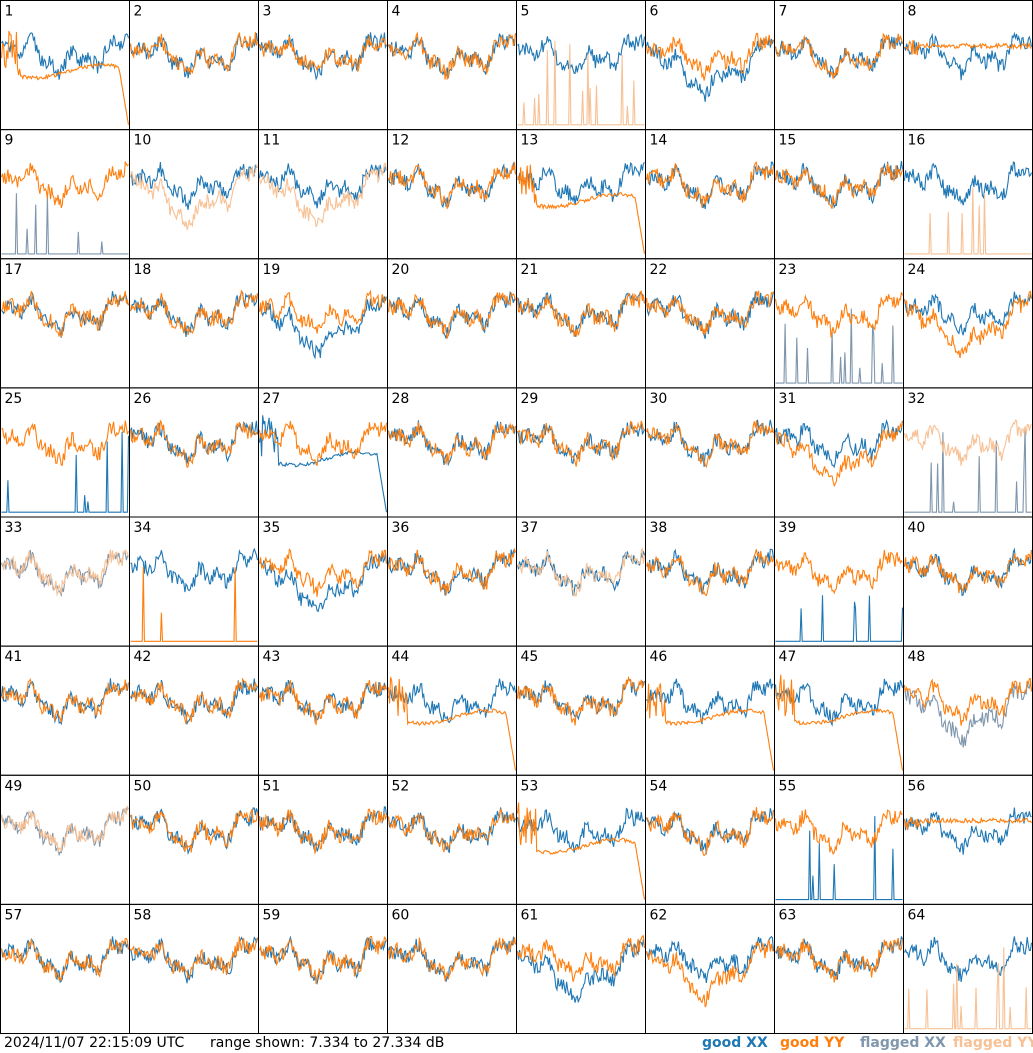  I want to click on panel-22: 22, so click(710, 323).